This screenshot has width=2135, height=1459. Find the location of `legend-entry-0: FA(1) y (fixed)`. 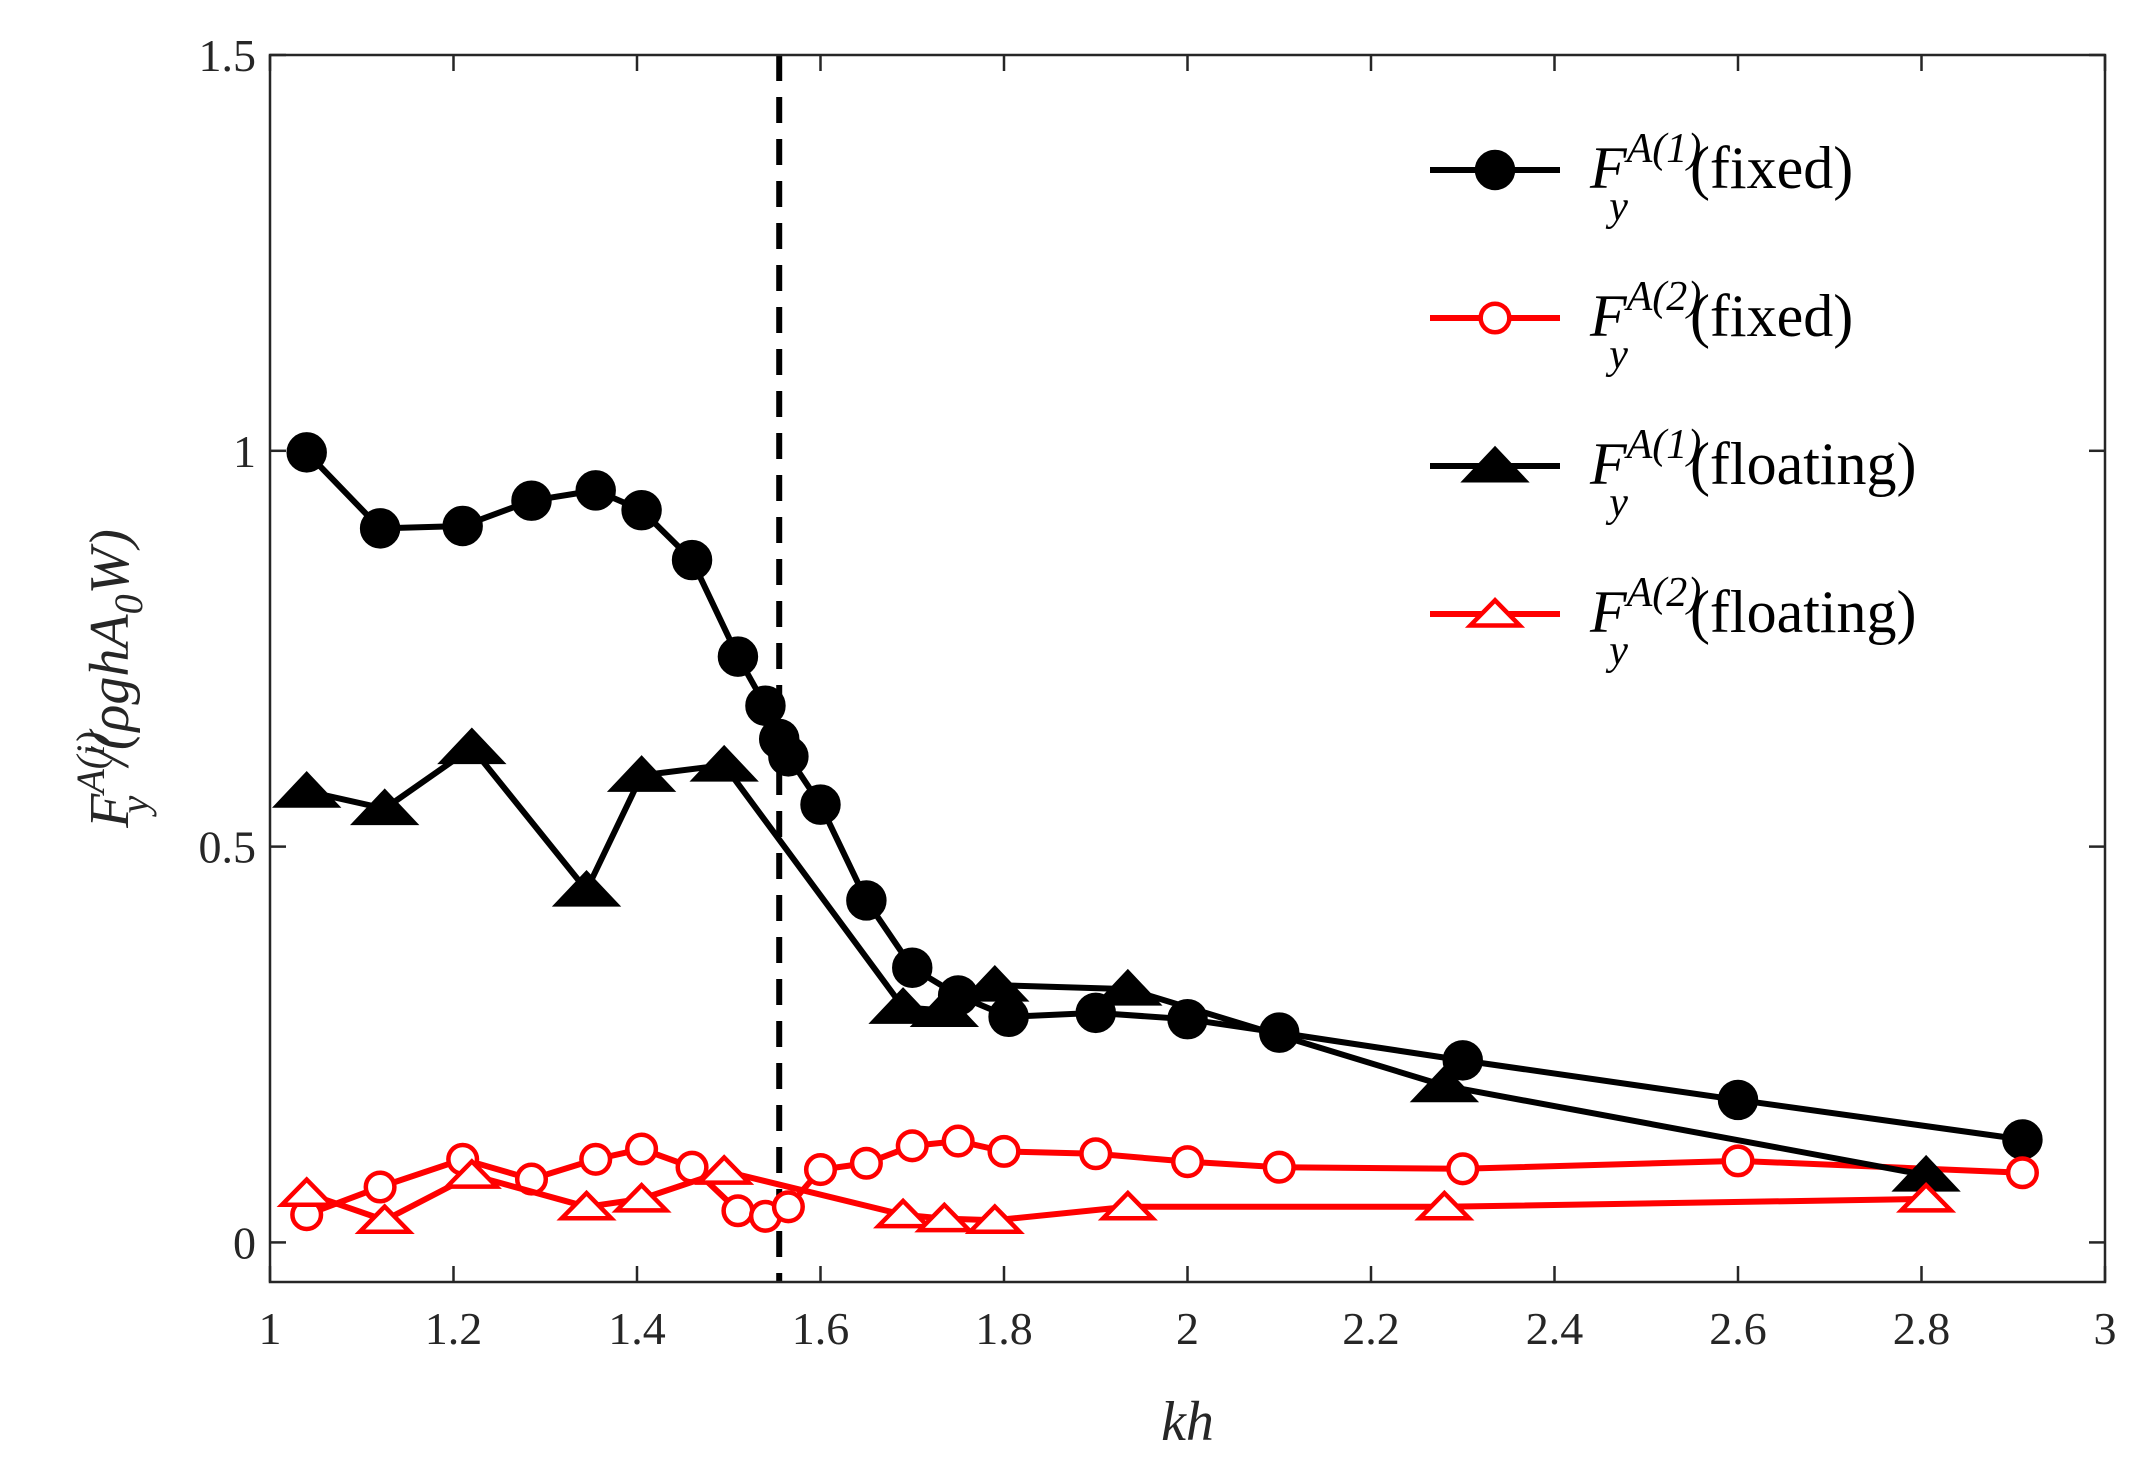

legend-entry-0: FA(1) y (fixed) is located at coordinates (1641, 178).